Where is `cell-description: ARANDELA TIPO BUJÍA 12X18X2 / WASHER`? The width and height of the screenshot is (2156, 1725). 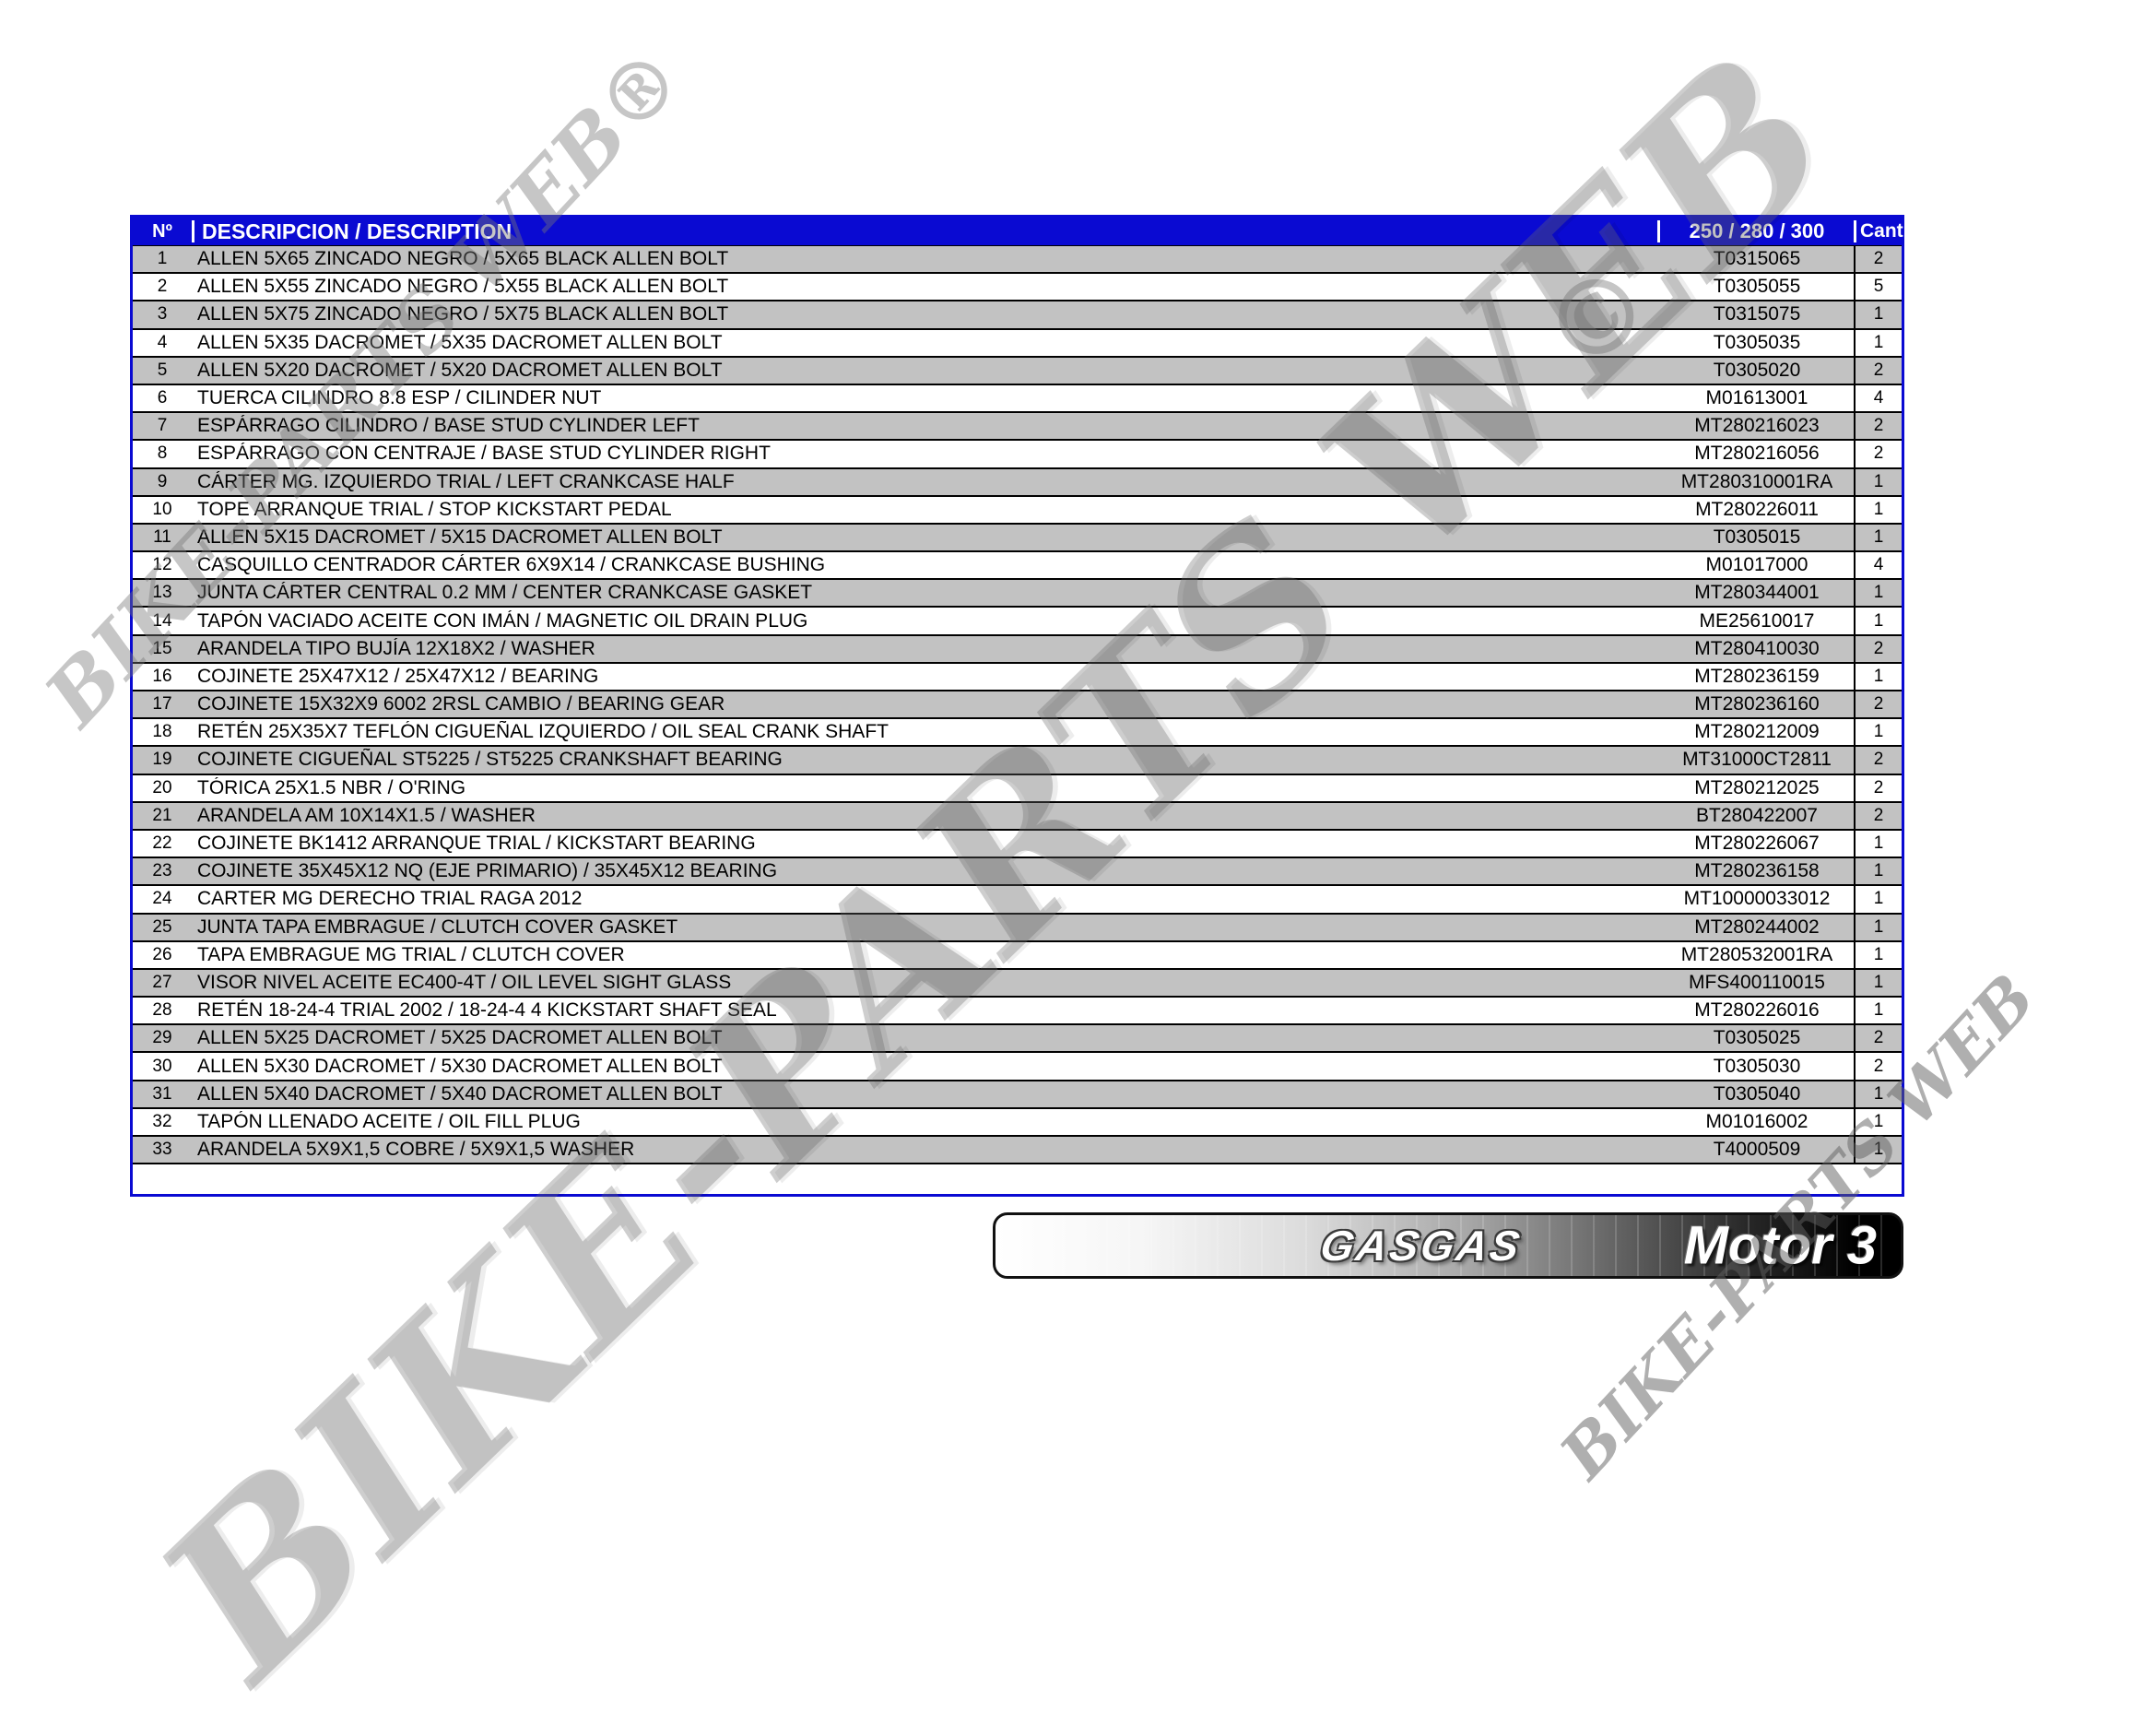
cell-description: ARANDELA TIPO BUJÍA 12X18X2 / WASHER is located at coordinates (396, 648).